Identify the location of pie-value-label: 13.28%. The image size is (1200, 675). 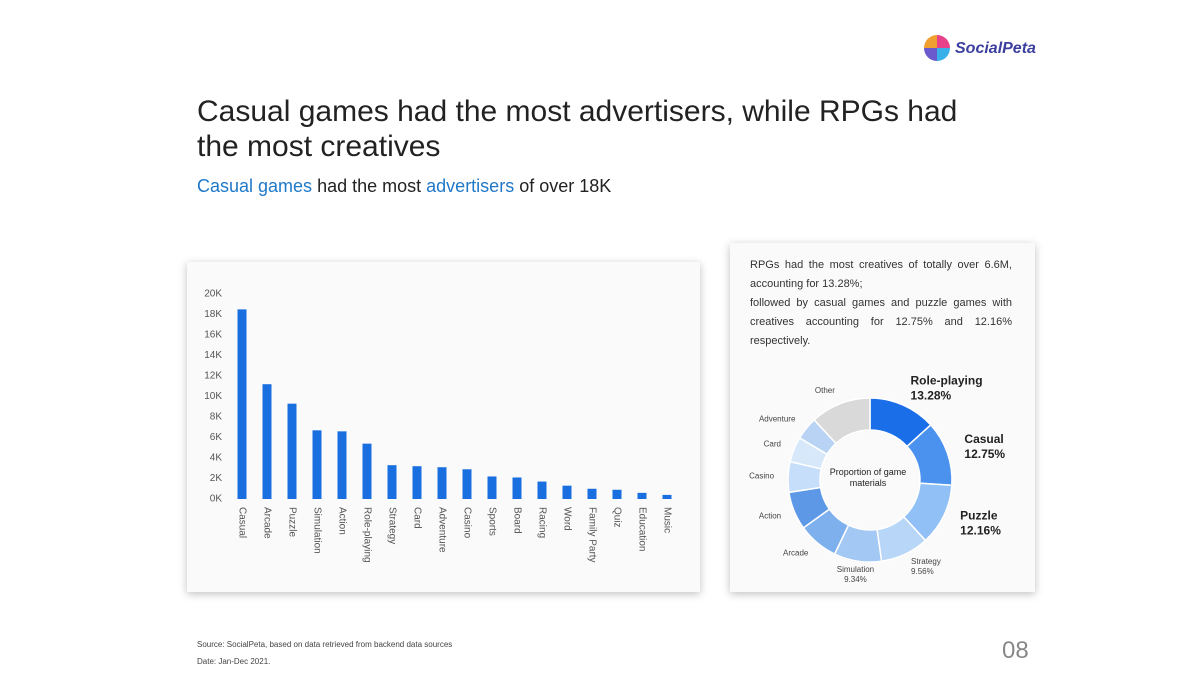
(931, 396).